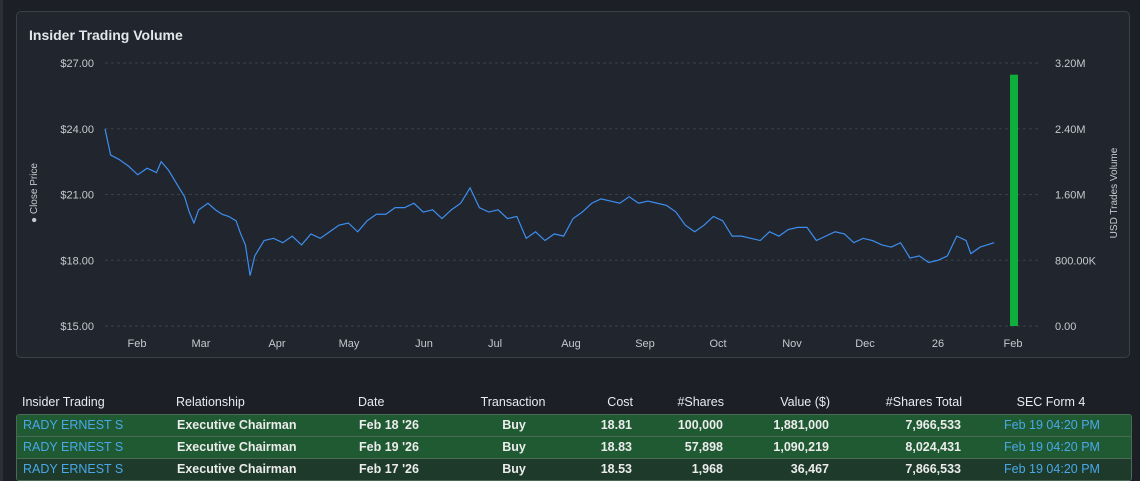 The width and height of the screenshot is (1140, 481). I want to click on right-tick-label: 2.40M, so click(1070, 130).